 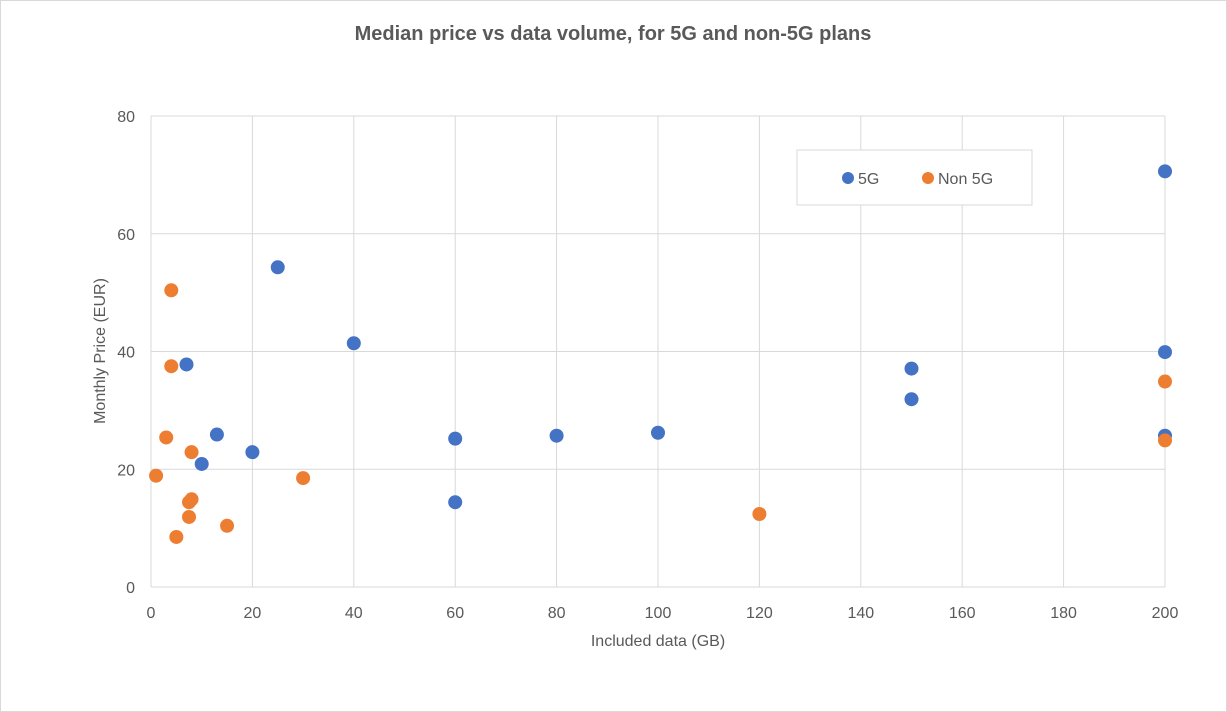 I want to click on x-tick-label: 200, so click(x=1165, y=613).